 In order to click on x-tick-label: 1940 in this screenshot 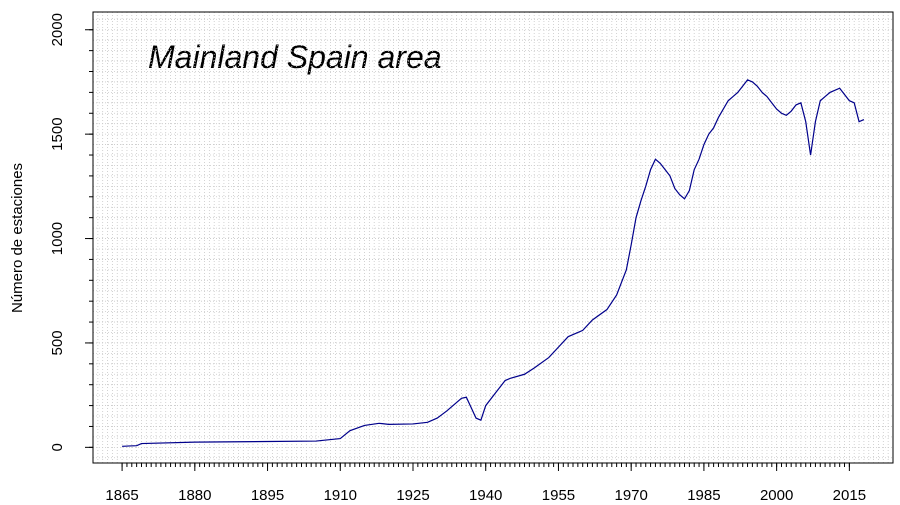, I will do `click(485, 495)`.